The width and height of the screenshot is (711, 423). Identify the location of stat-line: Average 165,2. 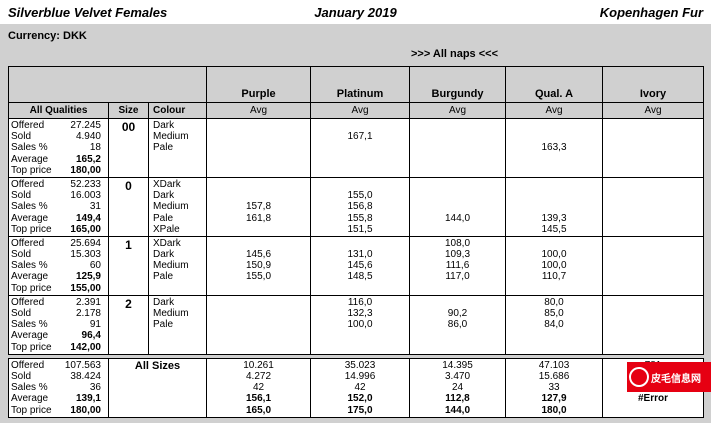
(59, 159).